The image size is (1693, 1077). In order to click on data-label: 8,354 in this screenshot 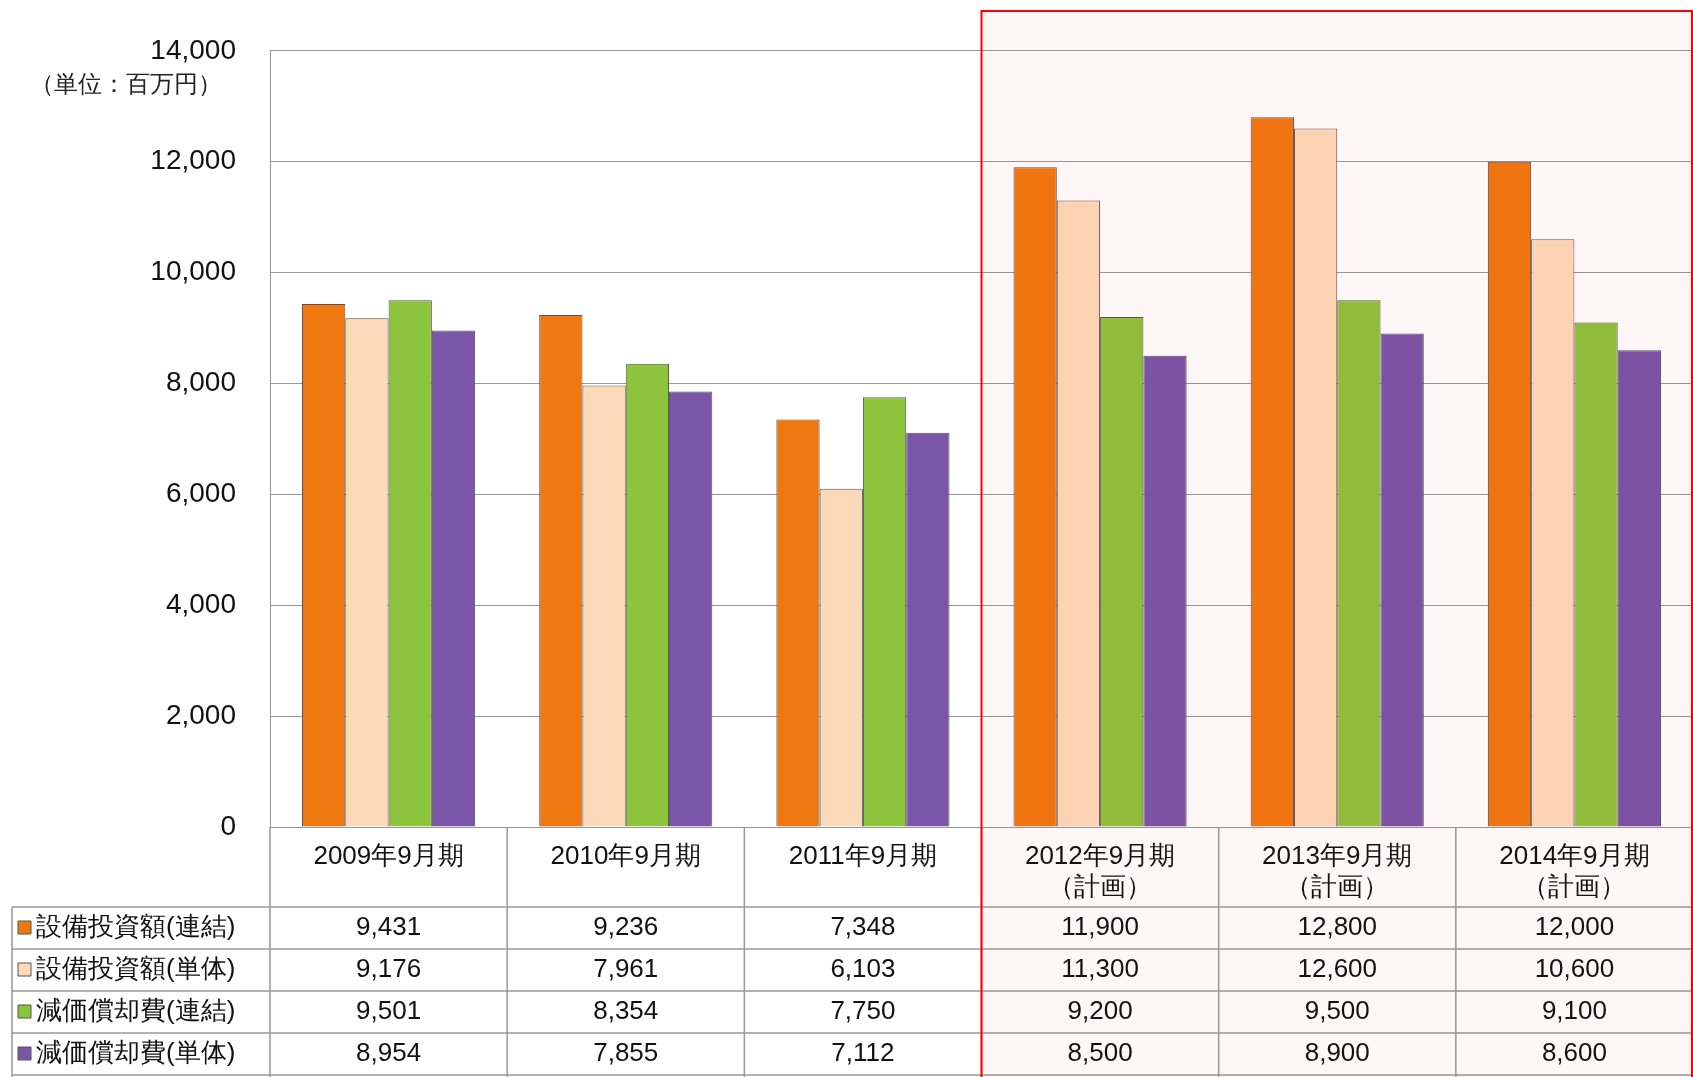, I will do `click(626, 1010)`.